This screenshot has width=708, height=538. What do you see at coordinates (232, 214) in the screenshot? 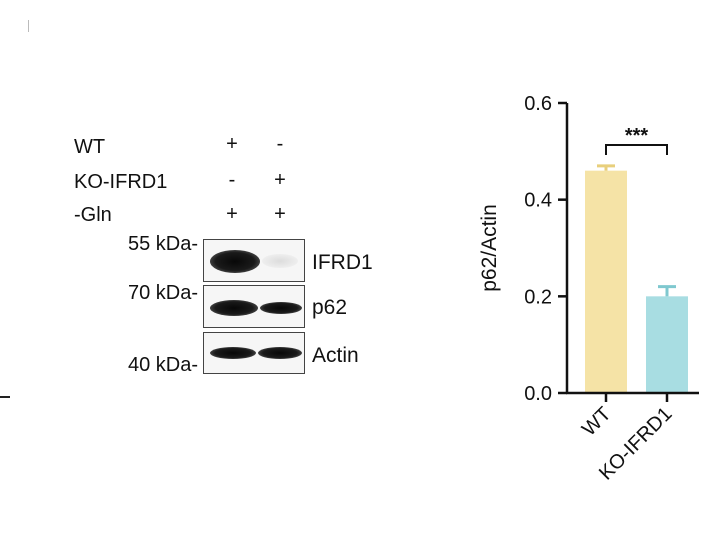
I see `sign-gln-lane1: +` at bounding box center [232, 214].